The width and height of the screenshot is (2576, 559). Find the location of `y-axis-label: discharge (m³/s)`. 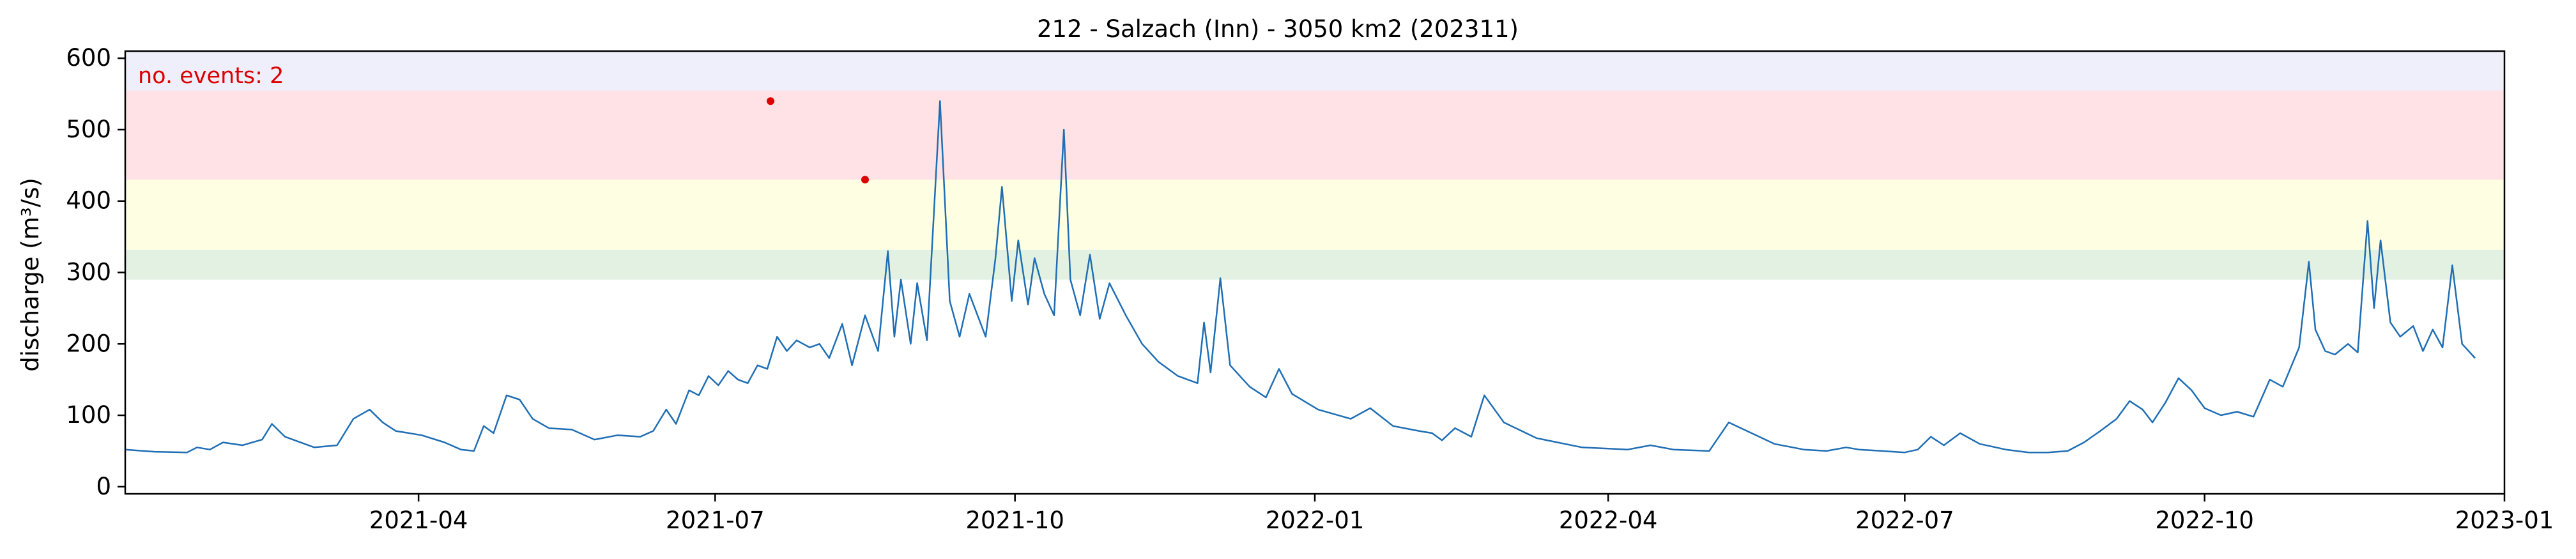

y-axis-label: discharge (m³/s) is located at coordinates (30, 275).